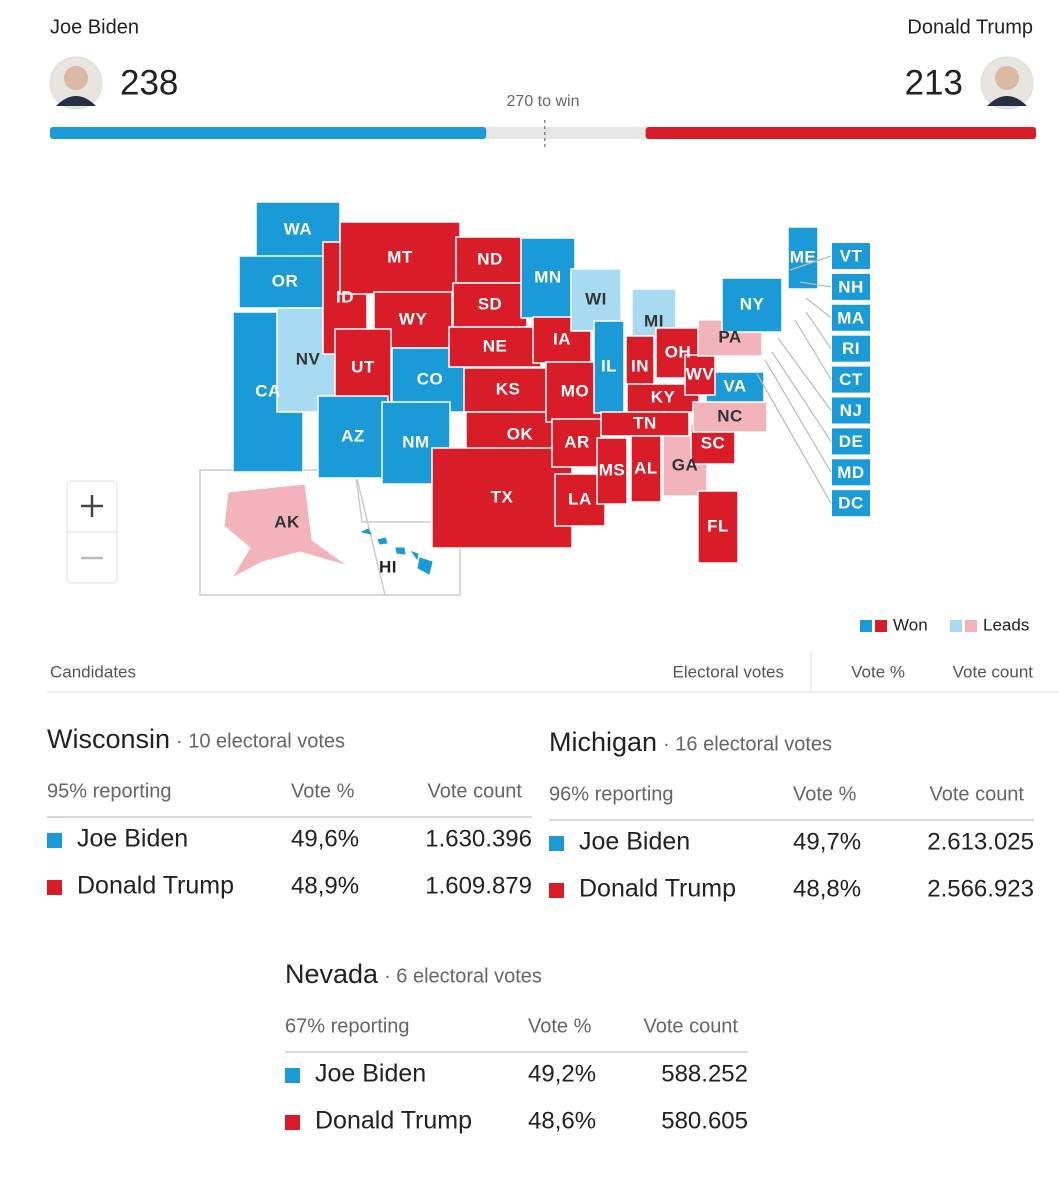 The image size is (1059, 1200). I want to click on state-label: NM, so click(415, 441).